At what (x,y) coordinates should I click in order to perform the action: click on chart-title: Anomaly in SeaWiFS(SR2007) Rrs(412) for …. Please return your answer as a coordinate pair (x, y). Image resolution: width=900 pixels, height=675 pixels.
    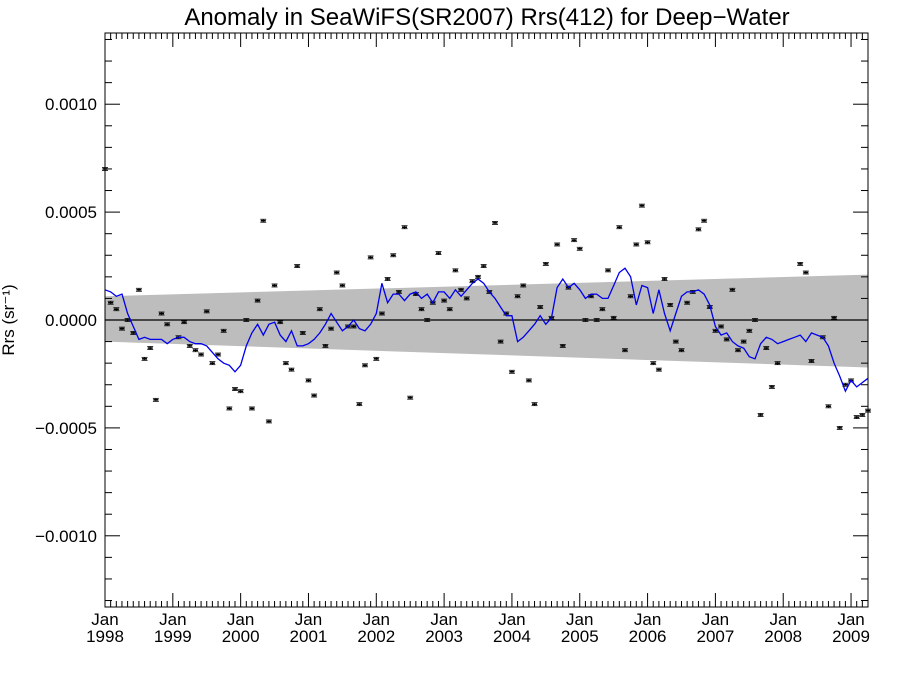
    Looking at the image, I should click on (486, 17).